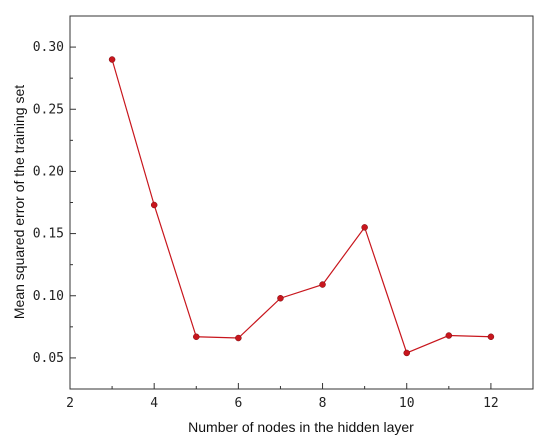 The image size is (550, 445). I want to click on x-axis-ticks: 2 4 6 8 10 12, so click(282, 397).